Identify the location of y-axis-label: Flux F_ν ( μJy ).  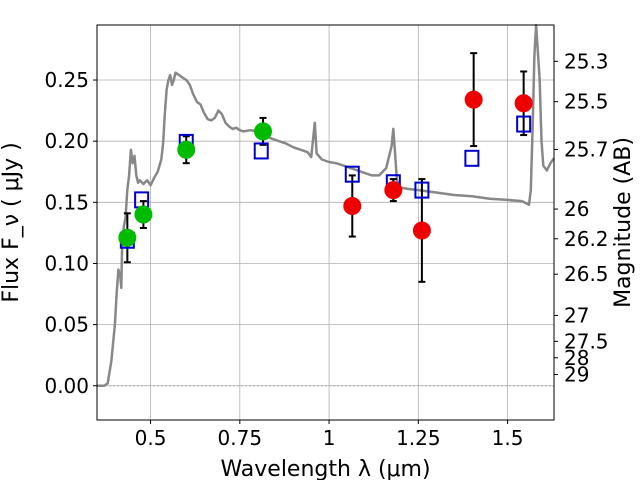
(12, 222).